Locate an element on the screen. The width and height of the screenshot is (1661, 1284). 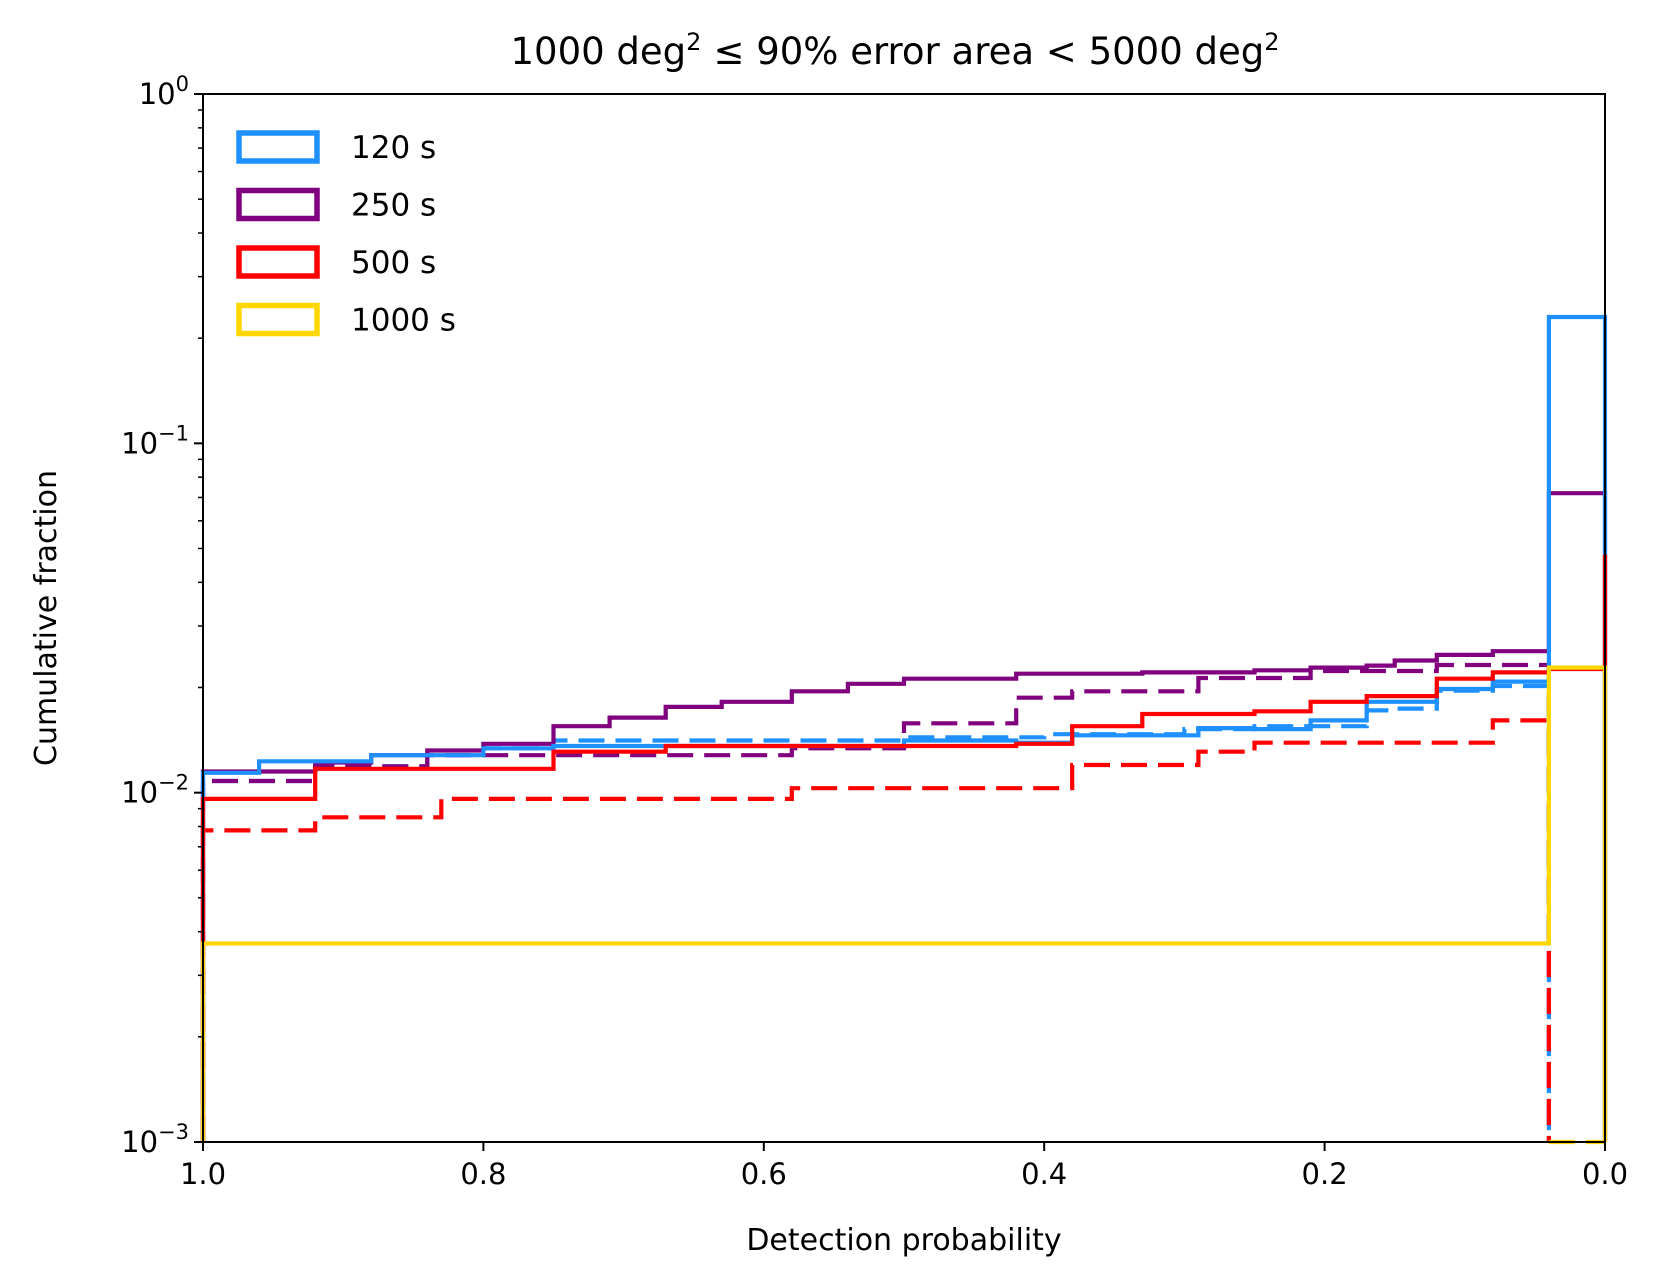
legend-label-500-s: 500 s is located at coordinates (393, 263).